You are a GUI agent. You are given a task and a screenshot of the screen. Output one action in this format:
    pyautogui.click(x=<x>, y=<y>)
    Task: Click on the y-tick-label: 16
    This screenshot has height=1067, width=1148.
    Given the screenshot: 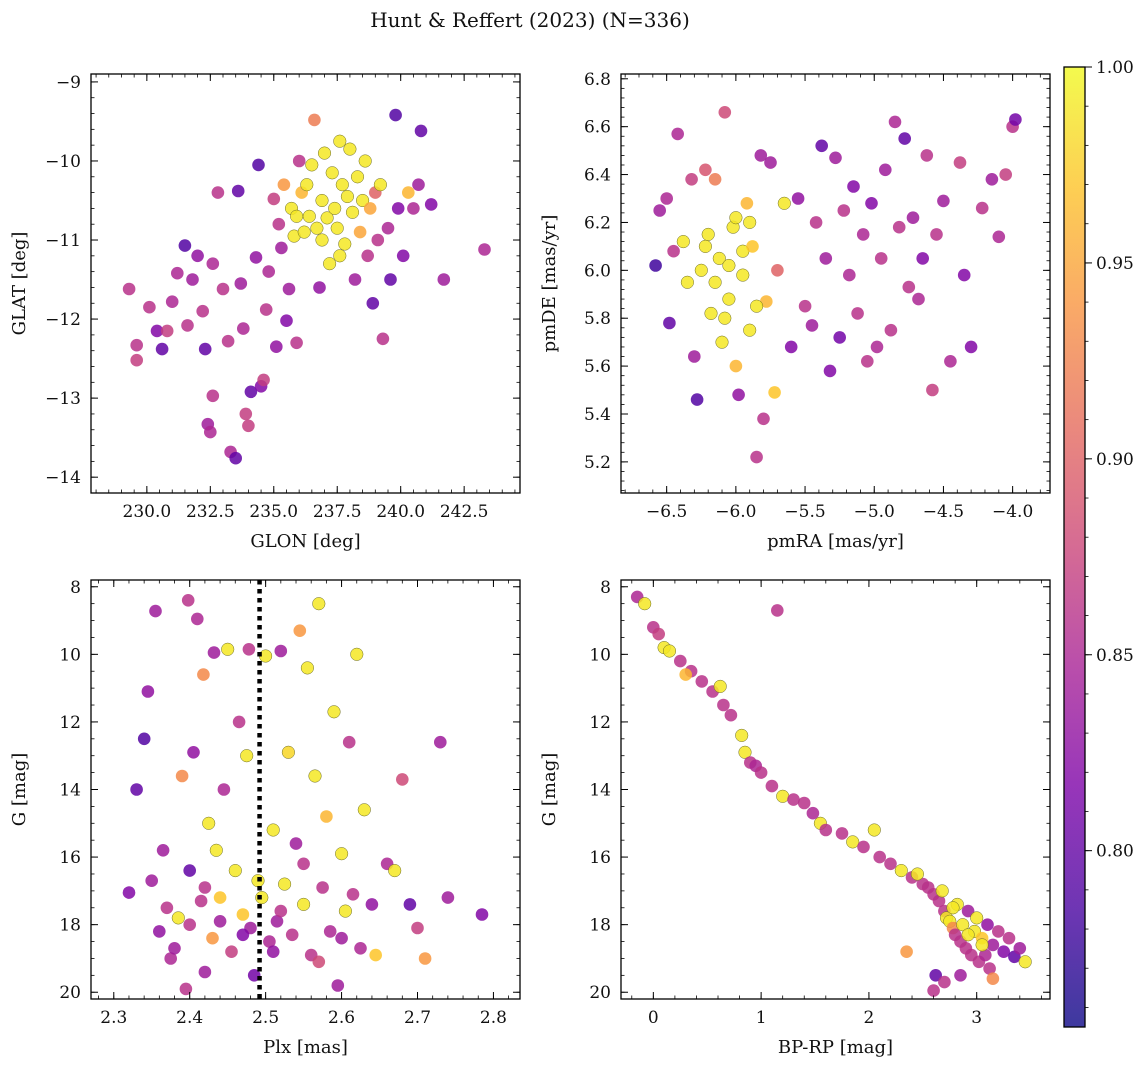 What is the action you would take?
    pyautogui.click(x=70, y=858)
    